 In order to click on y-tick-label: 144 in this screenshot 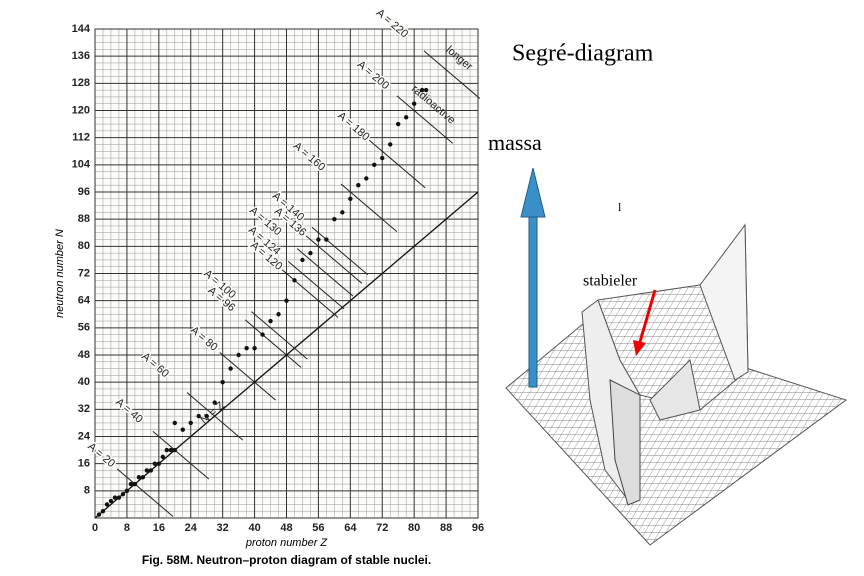, I will do `click(81, 29)`.